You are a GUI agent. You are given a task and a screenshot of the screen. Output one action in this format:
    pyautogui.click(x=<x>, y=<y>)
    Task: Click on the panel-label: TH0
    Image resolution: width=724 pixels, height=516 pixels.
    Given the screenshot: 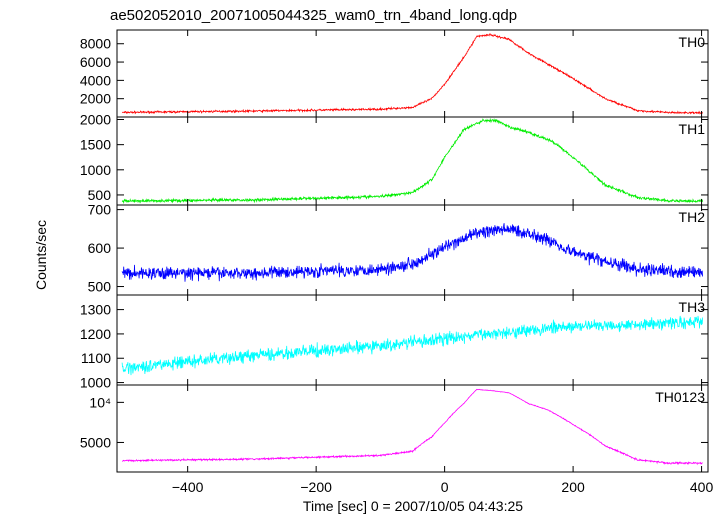 What is the action you would take?
    pyautogui.click(x=692, y=42)
    